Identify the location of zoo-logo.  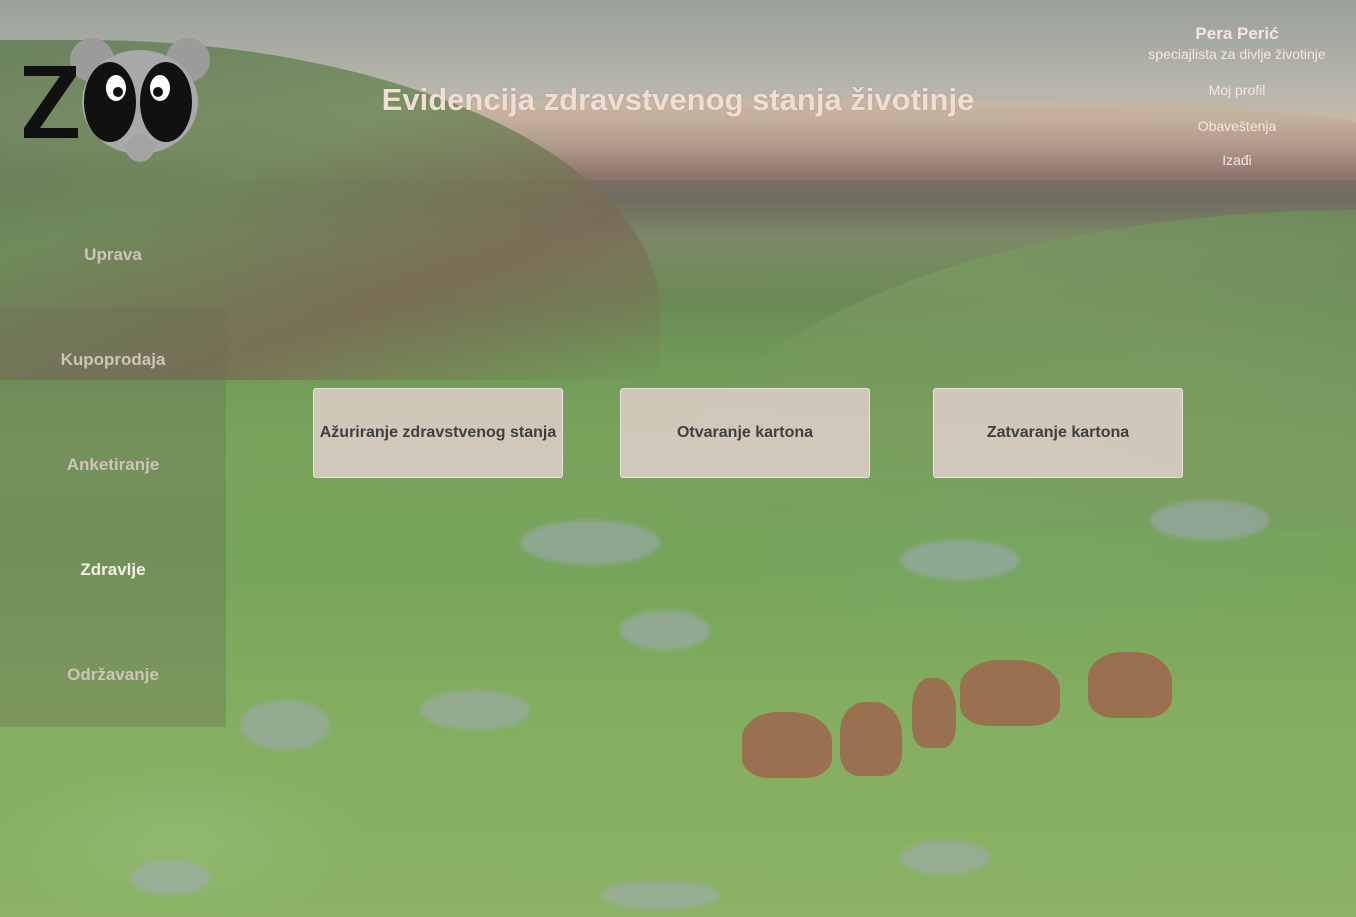
(120, 100).